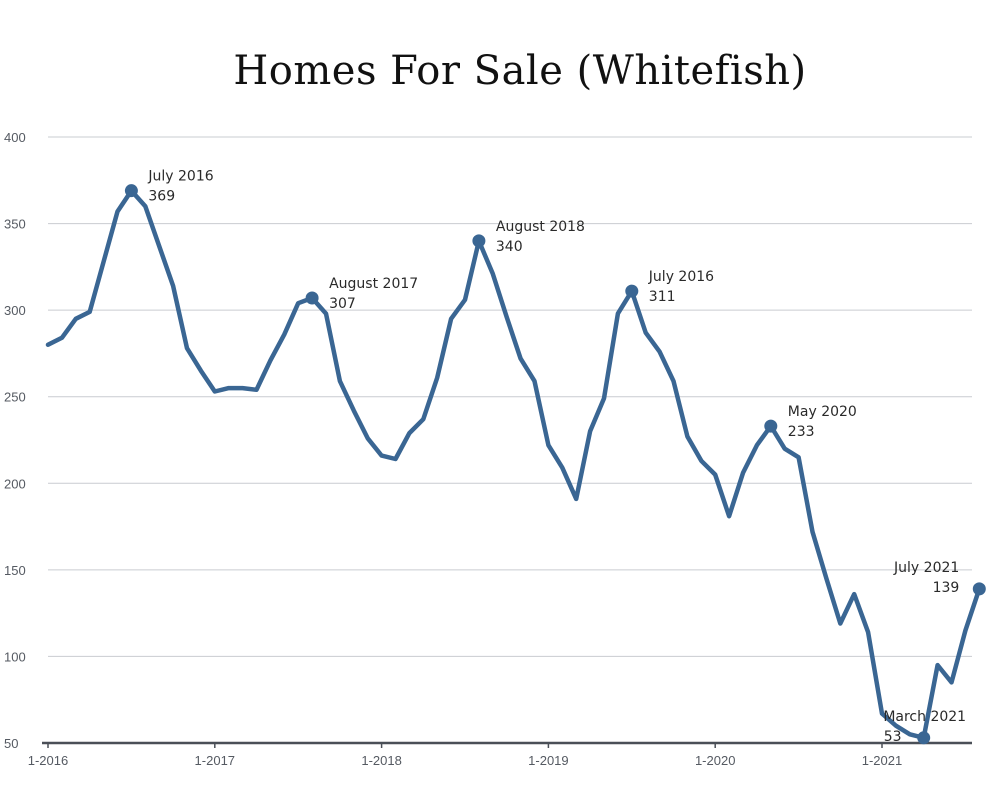 This screenshot has width=1000, height=800. Describe the element at coordinates (15, 224) in the screenshot. I see `y-tick-label: 350` at that location.